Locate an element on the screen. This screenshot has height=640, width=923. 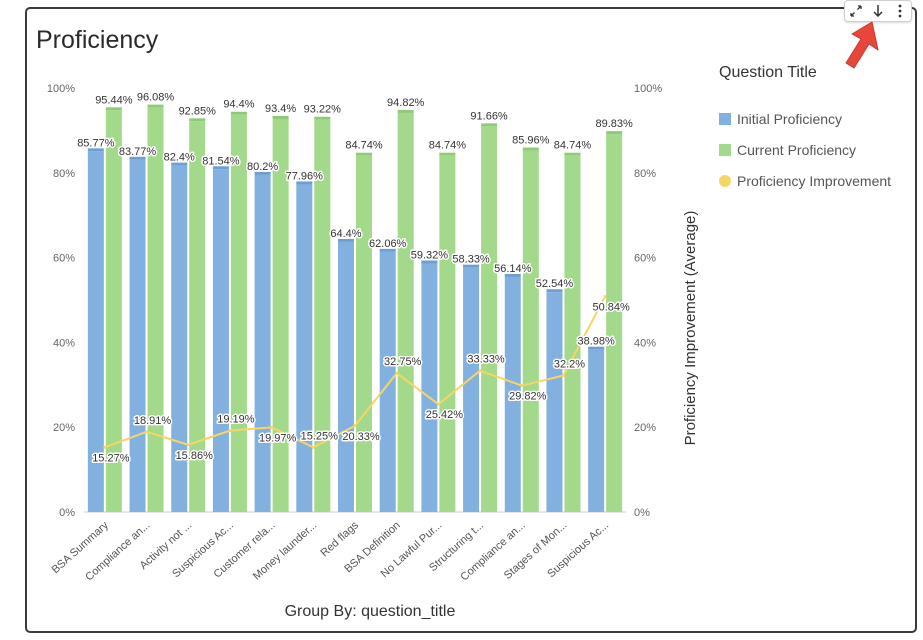
current-data-label: 85.96% is located at coordinates (531, 141).